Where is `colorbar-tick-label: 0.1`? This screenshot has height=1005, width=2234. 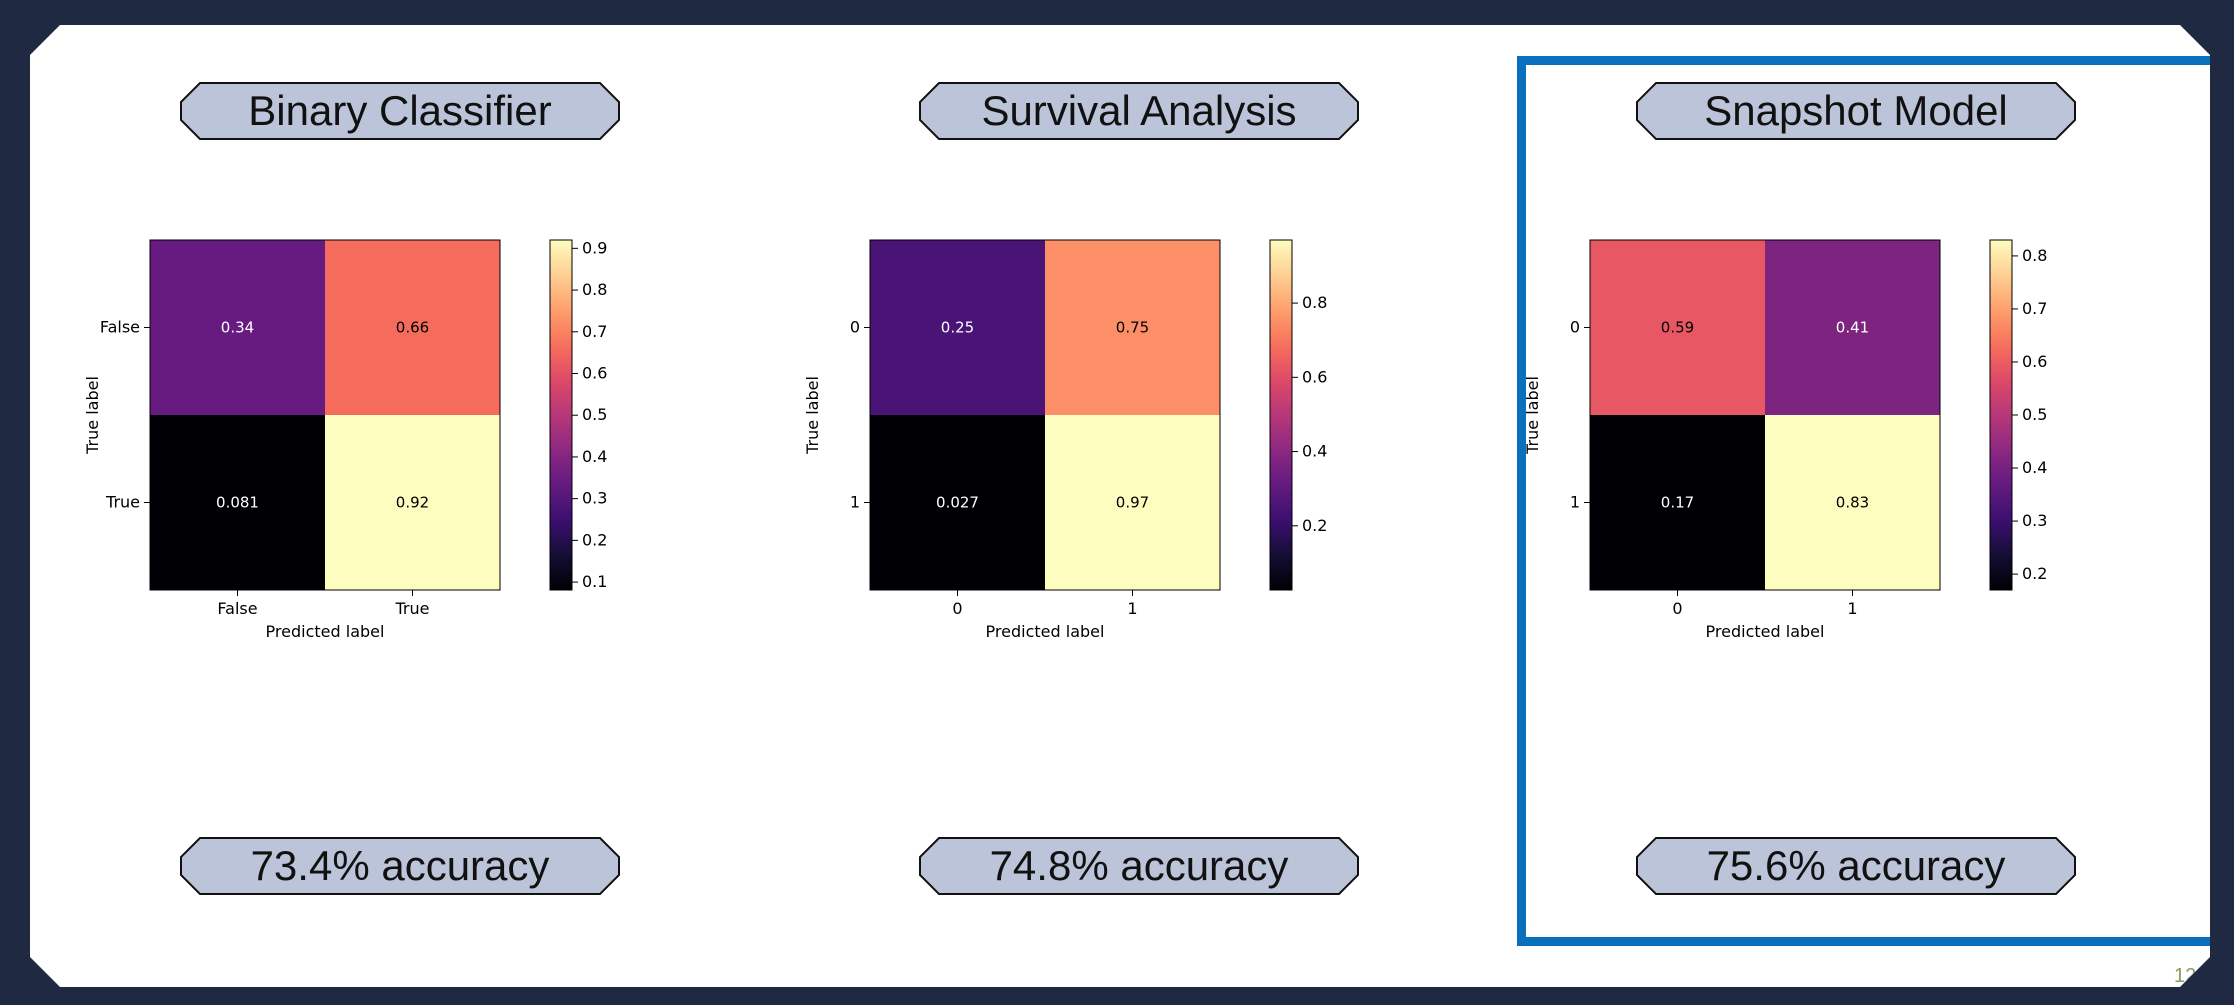 colorbar-tick-label: 0.1 is located at coordinates (594, 581).